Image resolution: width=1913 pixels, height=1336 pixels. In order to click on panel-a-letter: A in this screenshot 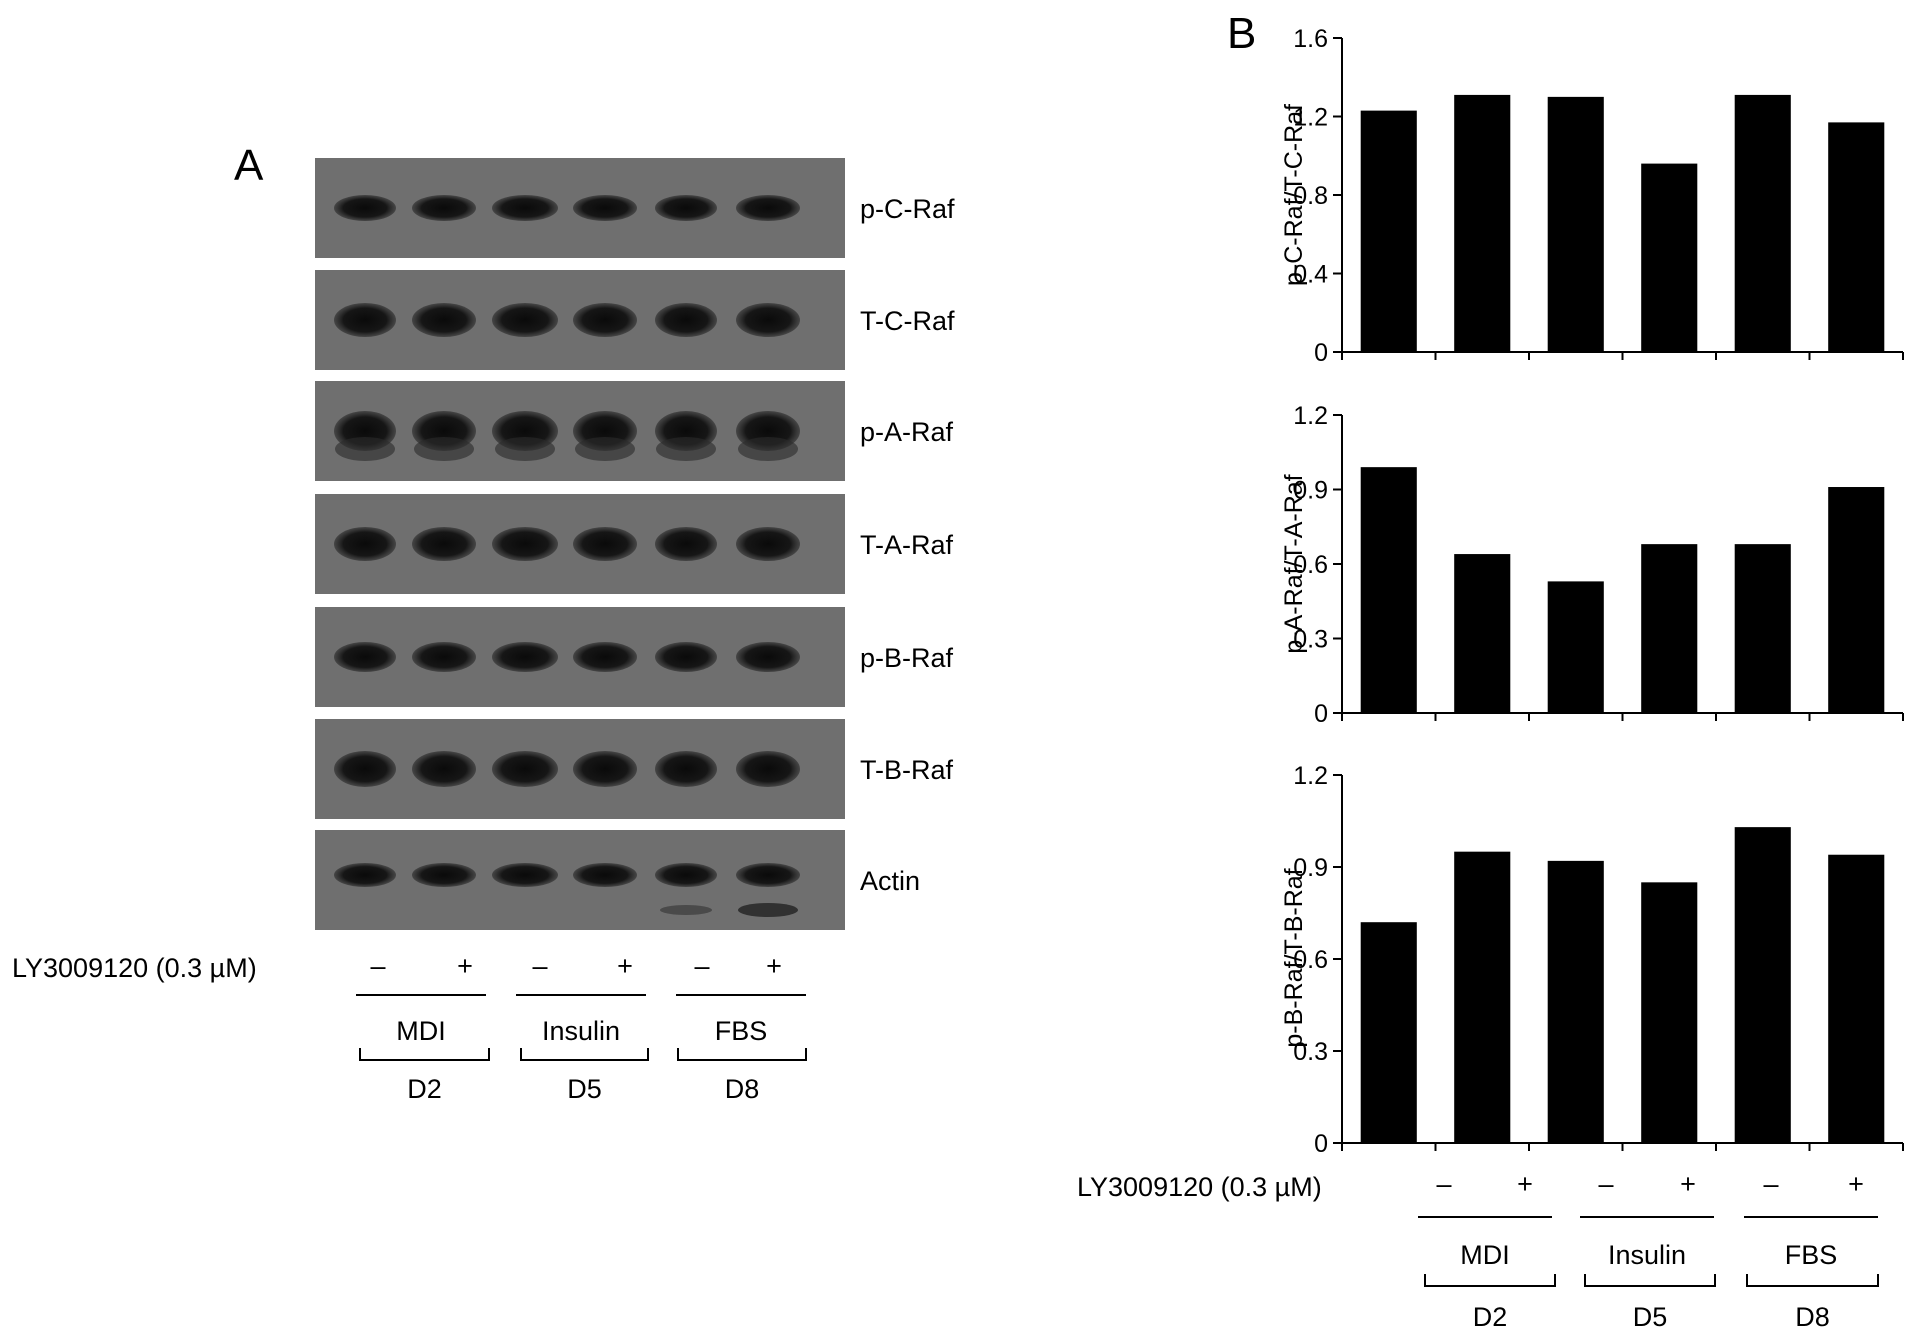, I will do `click(249, 165)`.